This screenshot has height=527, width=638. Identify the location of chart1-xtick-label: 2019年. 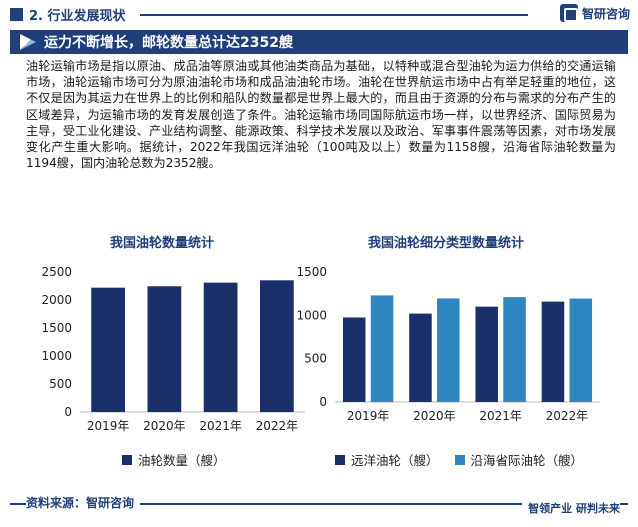
(108, 426).